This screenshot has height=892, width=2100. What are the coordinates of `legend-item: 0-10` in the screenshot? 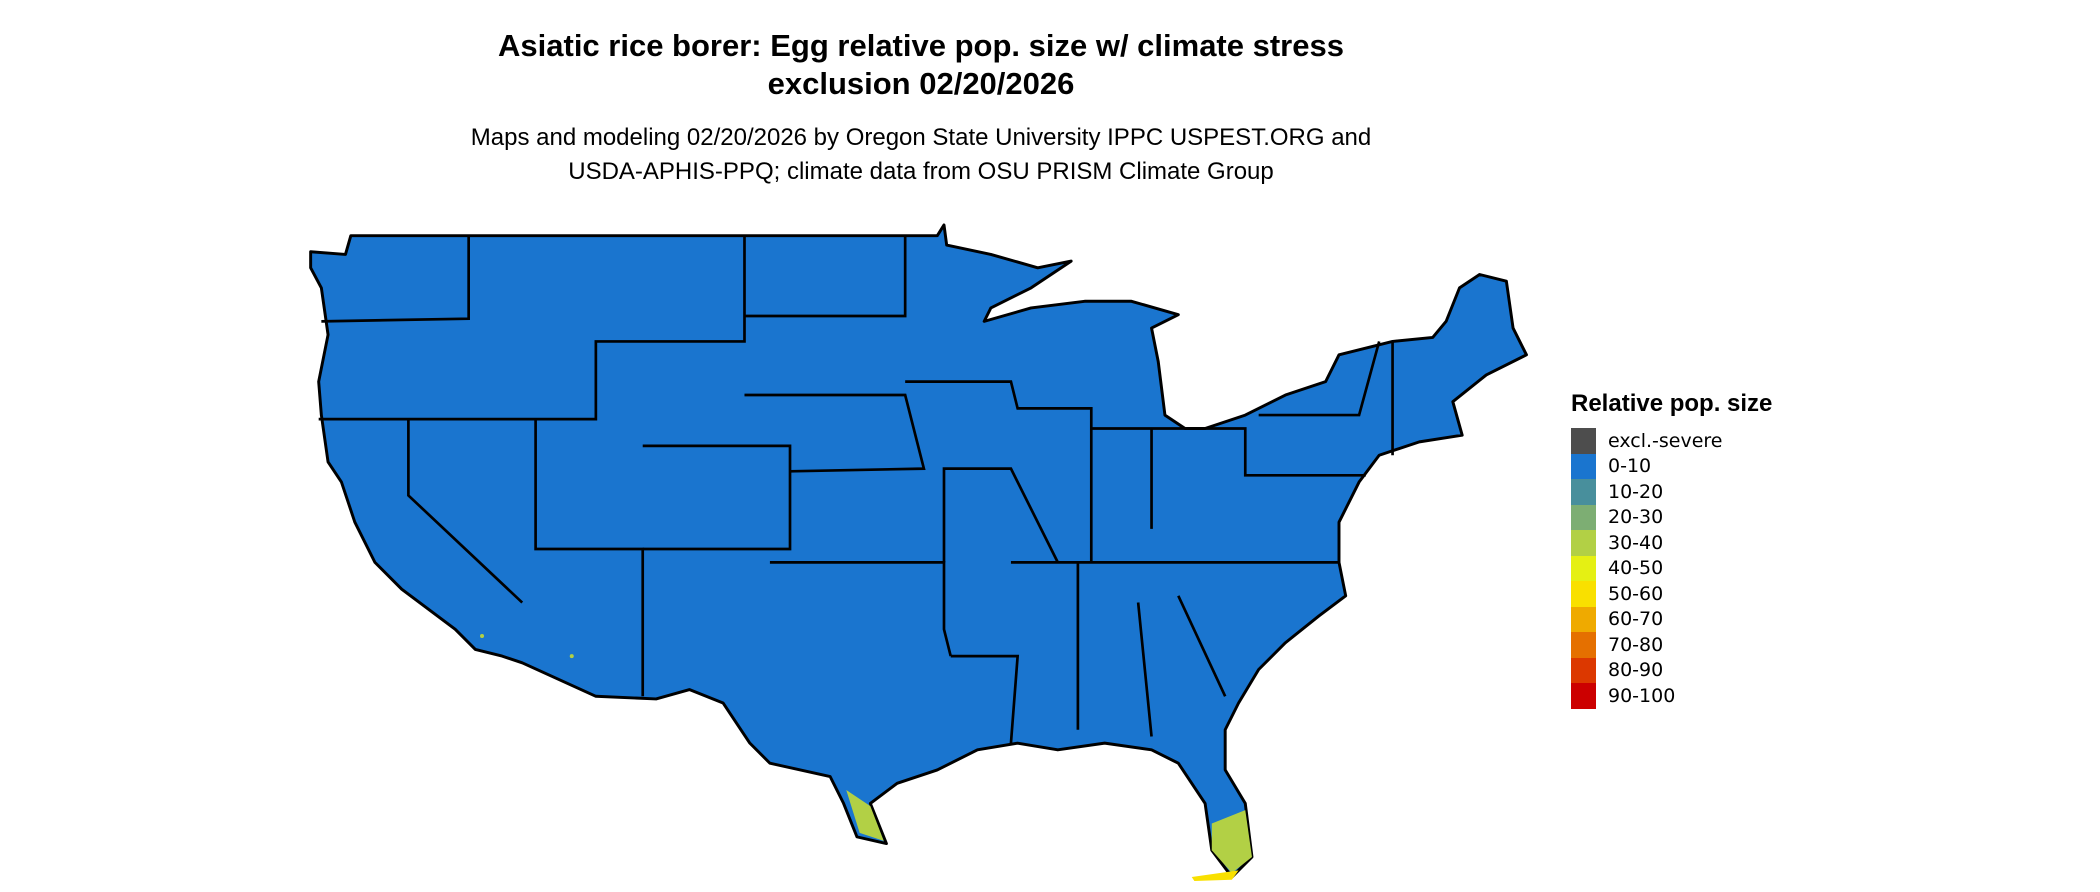 It's located at (1671, 466).